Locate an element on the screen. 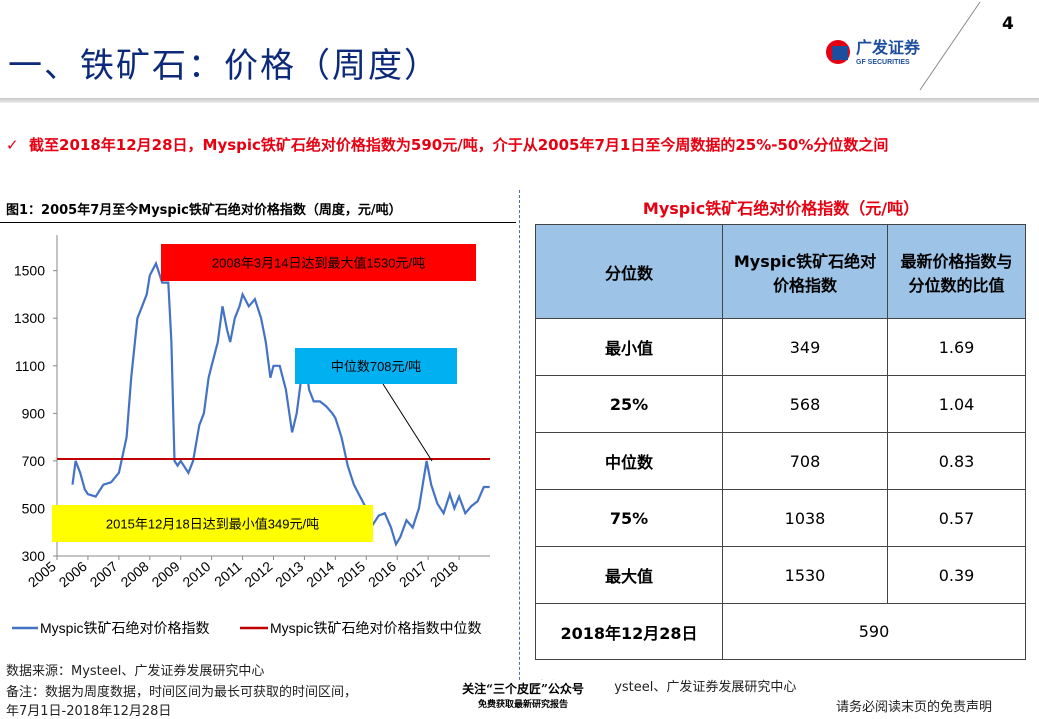  latest-value: 590 is located at coordinates (874, 631).